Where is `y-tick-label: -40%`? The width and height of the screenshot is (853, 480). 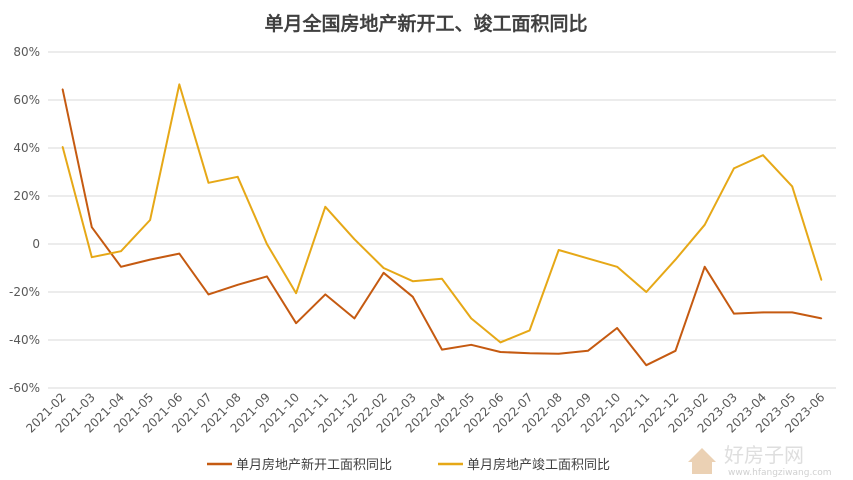
y-tick-label: -40% is located at coordinates (24, 340).